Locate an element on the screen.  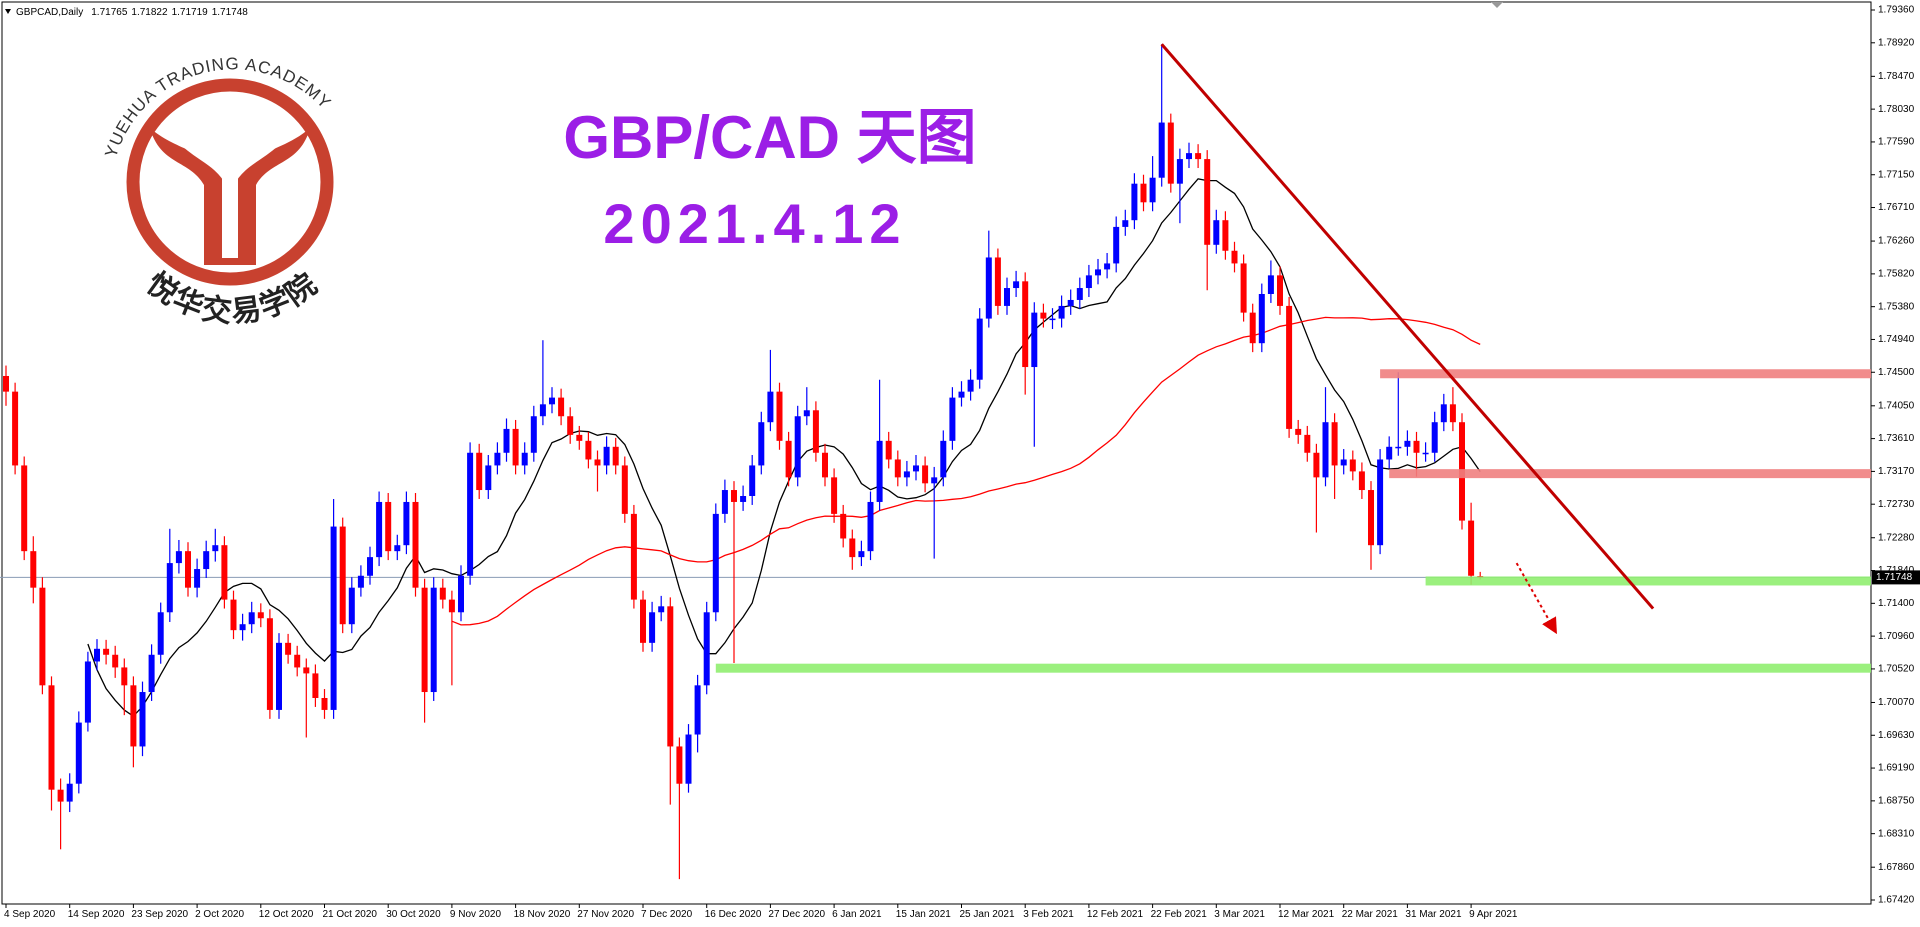
y-tick-label: 1.74050 is located at coordinates (1896, 405).